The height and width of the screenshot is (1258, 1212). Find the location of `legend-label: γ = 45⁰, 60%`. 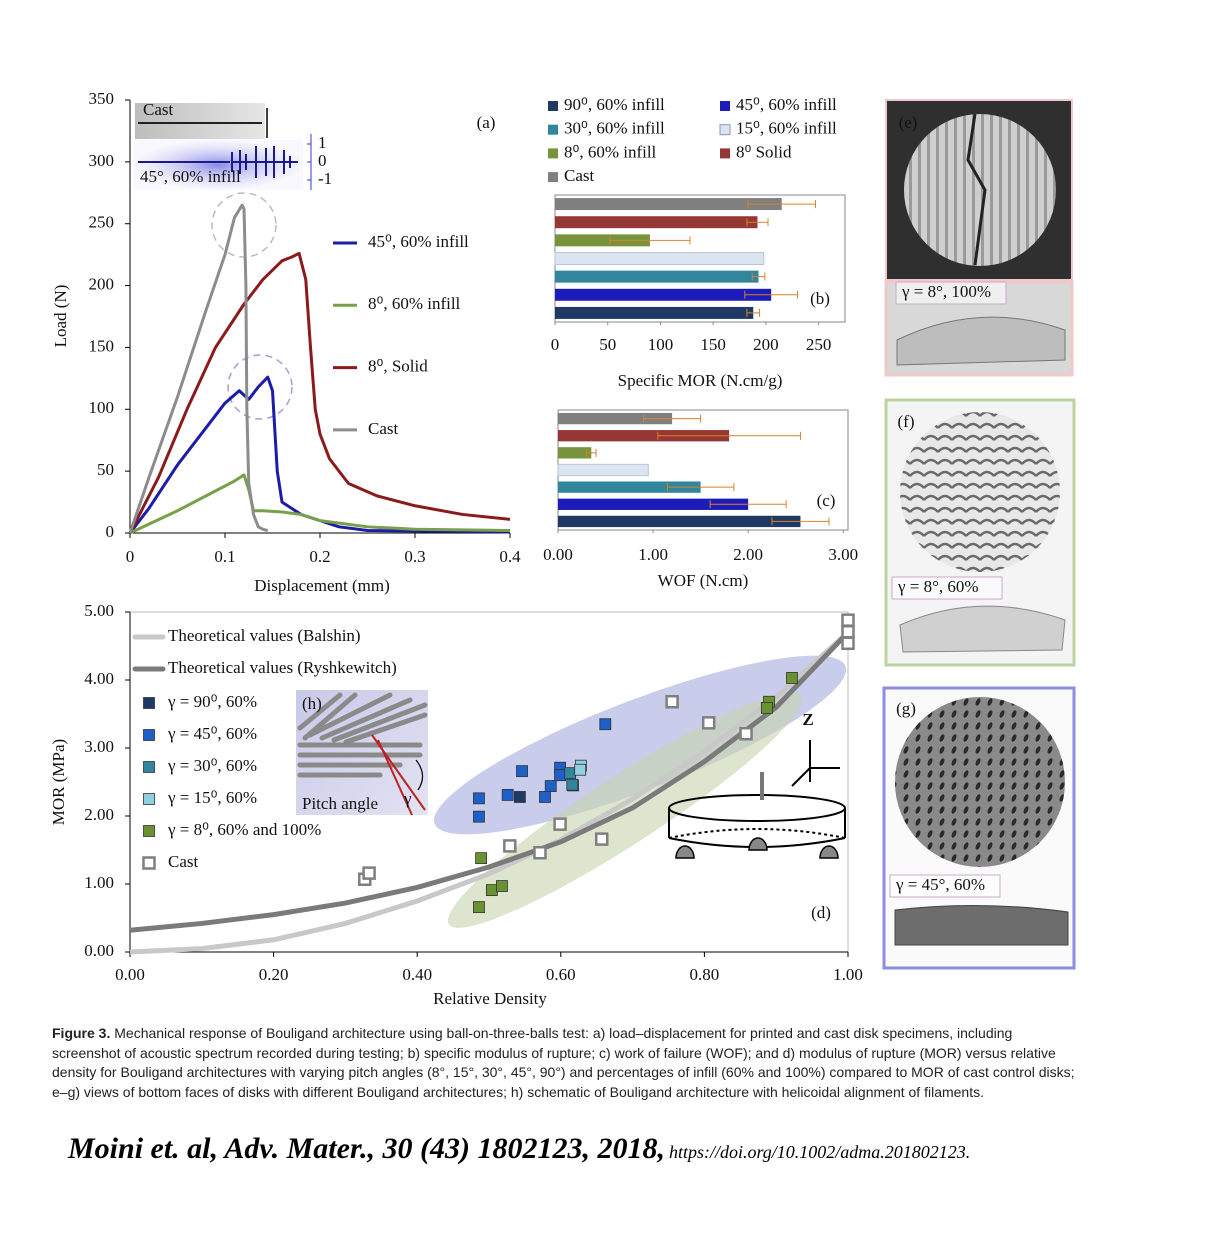

legend-label: γ = 45⁰, 60% is located at coordinates (212, 733).